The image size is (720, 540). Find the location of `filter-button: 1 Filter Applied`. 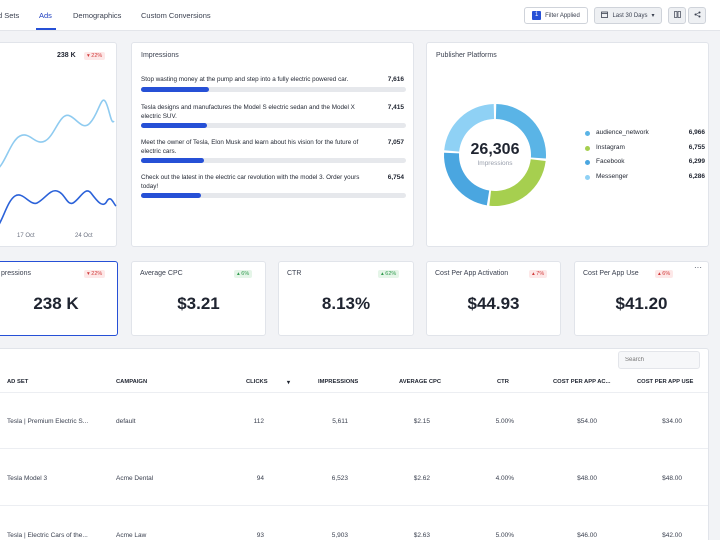

filter-button: 1 Filter Applied is located at coordinates (556, 15).